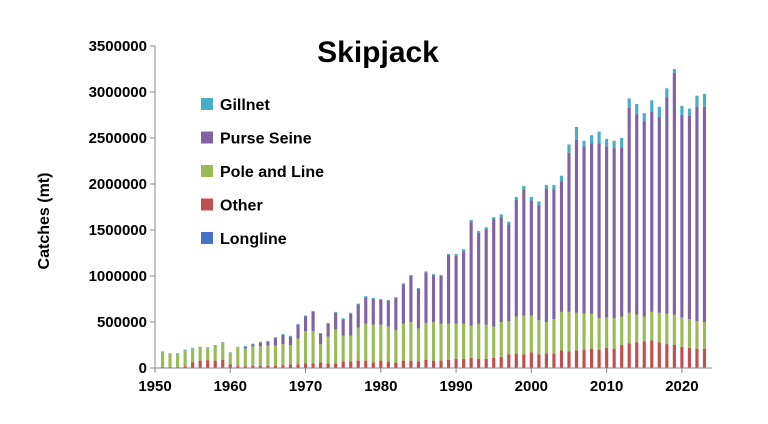 The height and width of the screenshot is (424, 768). Describe the element at coordinates (674, 329) in the screenshot. I see `bar-pole-and-line-2019` at that location.